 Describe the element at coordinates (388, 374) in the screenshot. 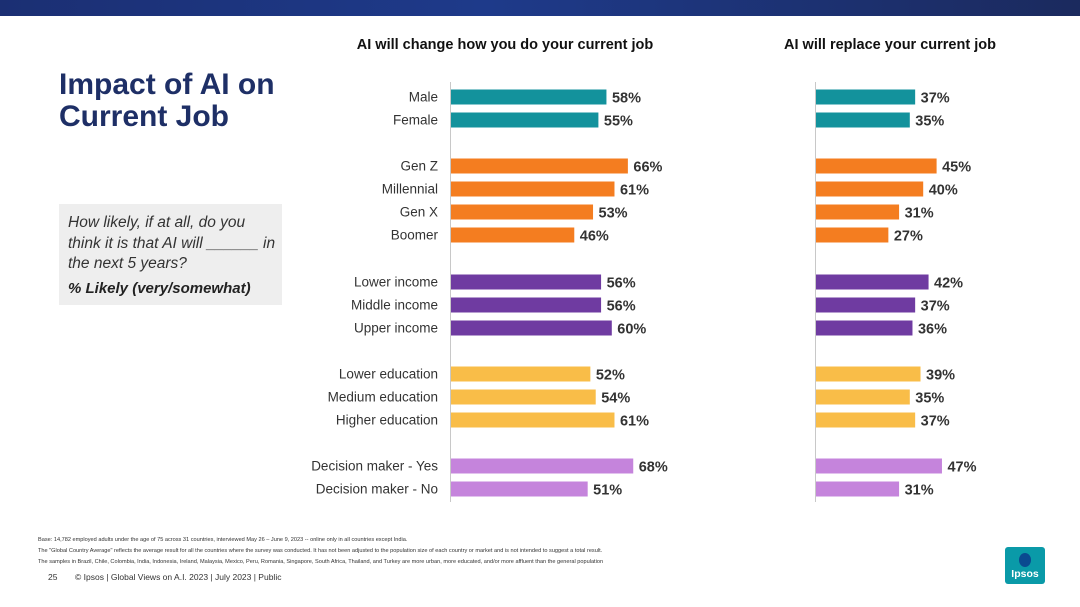

I see `category-label: Lower education` at that location.